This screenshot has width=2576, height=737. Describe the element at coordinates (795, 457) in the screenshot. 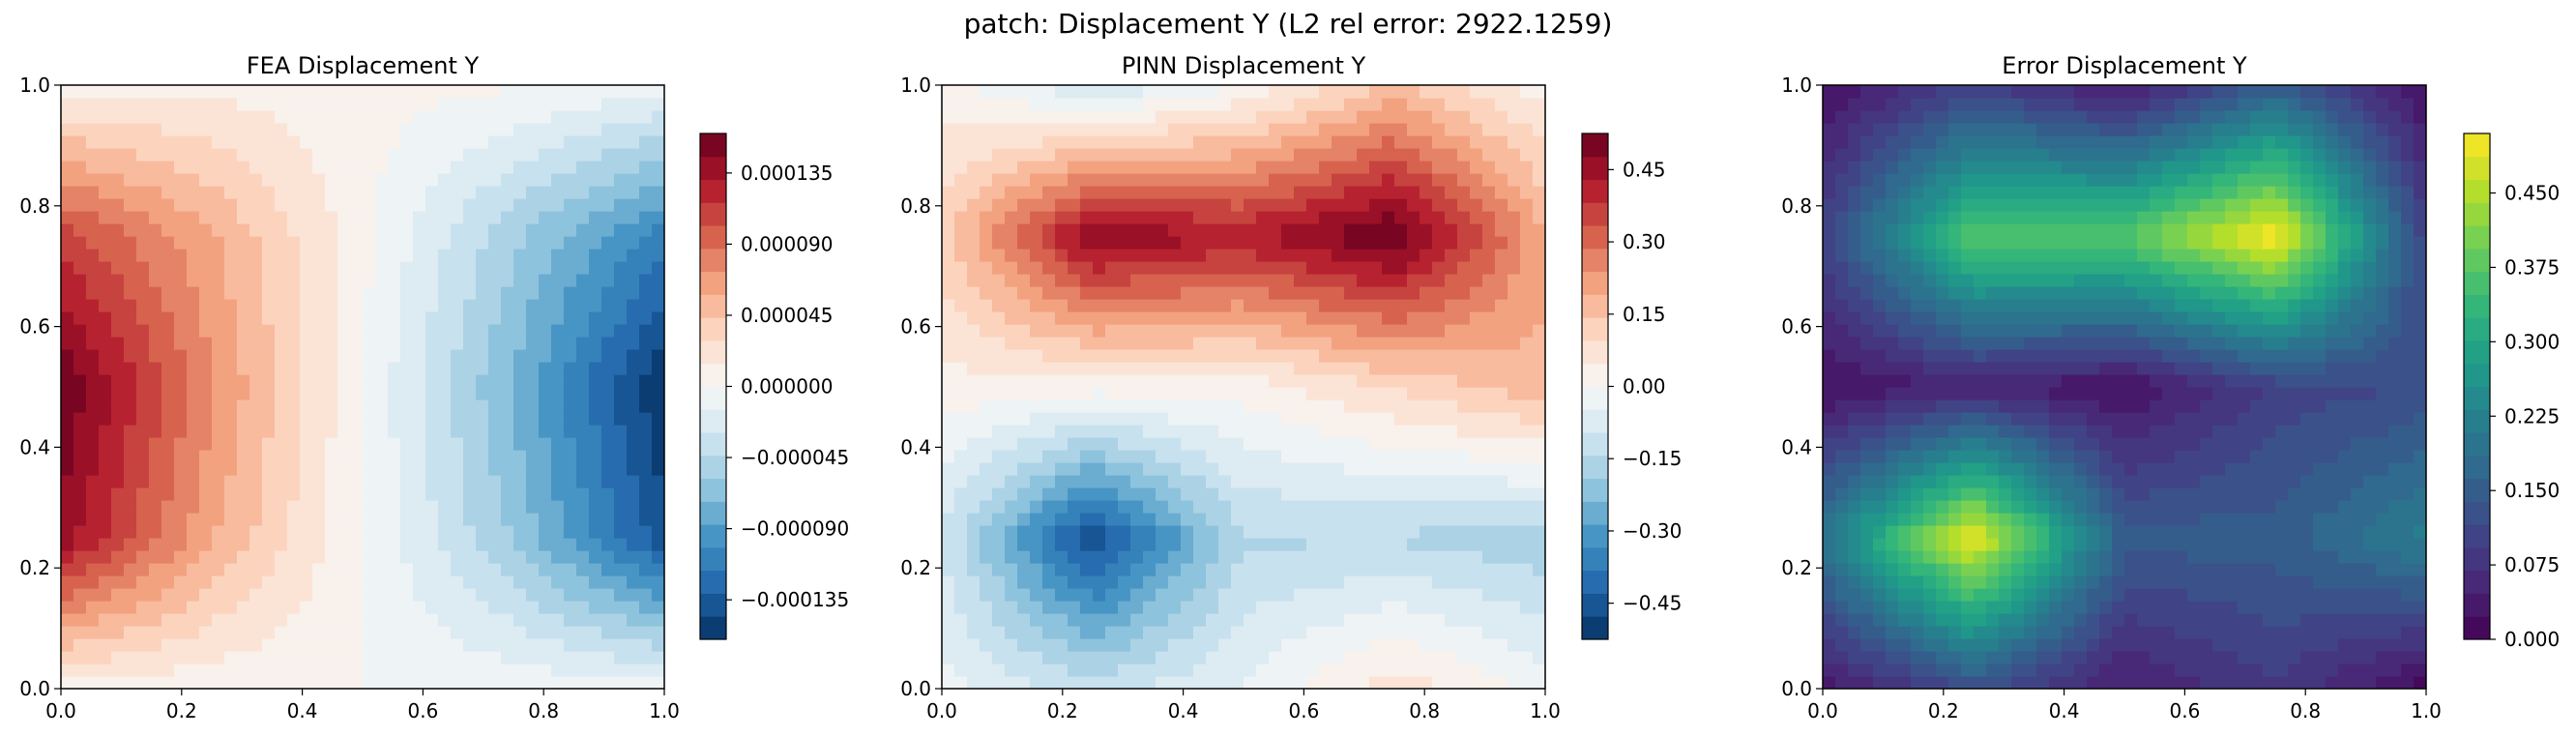

I see `colorbar-tick-label: −0.000045` at that location.